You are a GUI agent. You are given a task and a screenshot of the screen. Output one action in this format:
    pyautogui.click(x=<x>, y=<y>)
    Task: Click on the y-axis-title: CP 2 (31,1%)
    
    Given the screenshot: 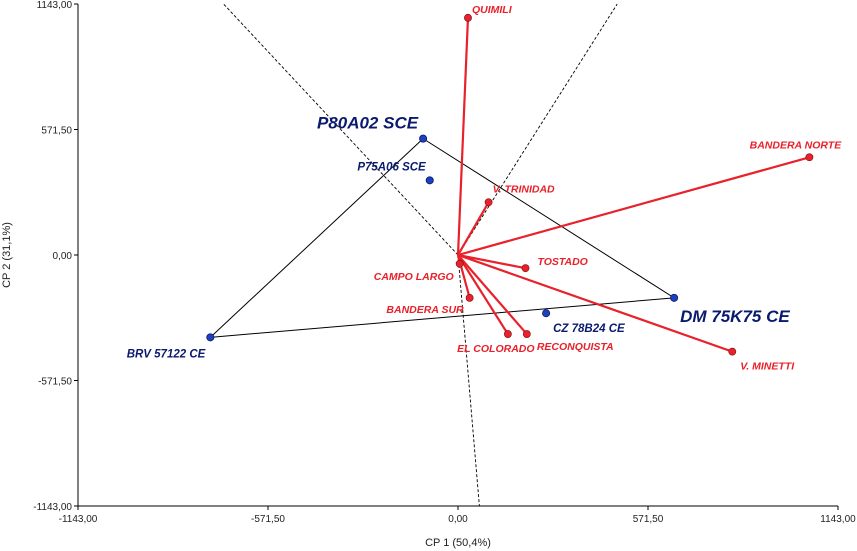 What is the action you would take?
    pyautogui.click(x=7, y=255)
    